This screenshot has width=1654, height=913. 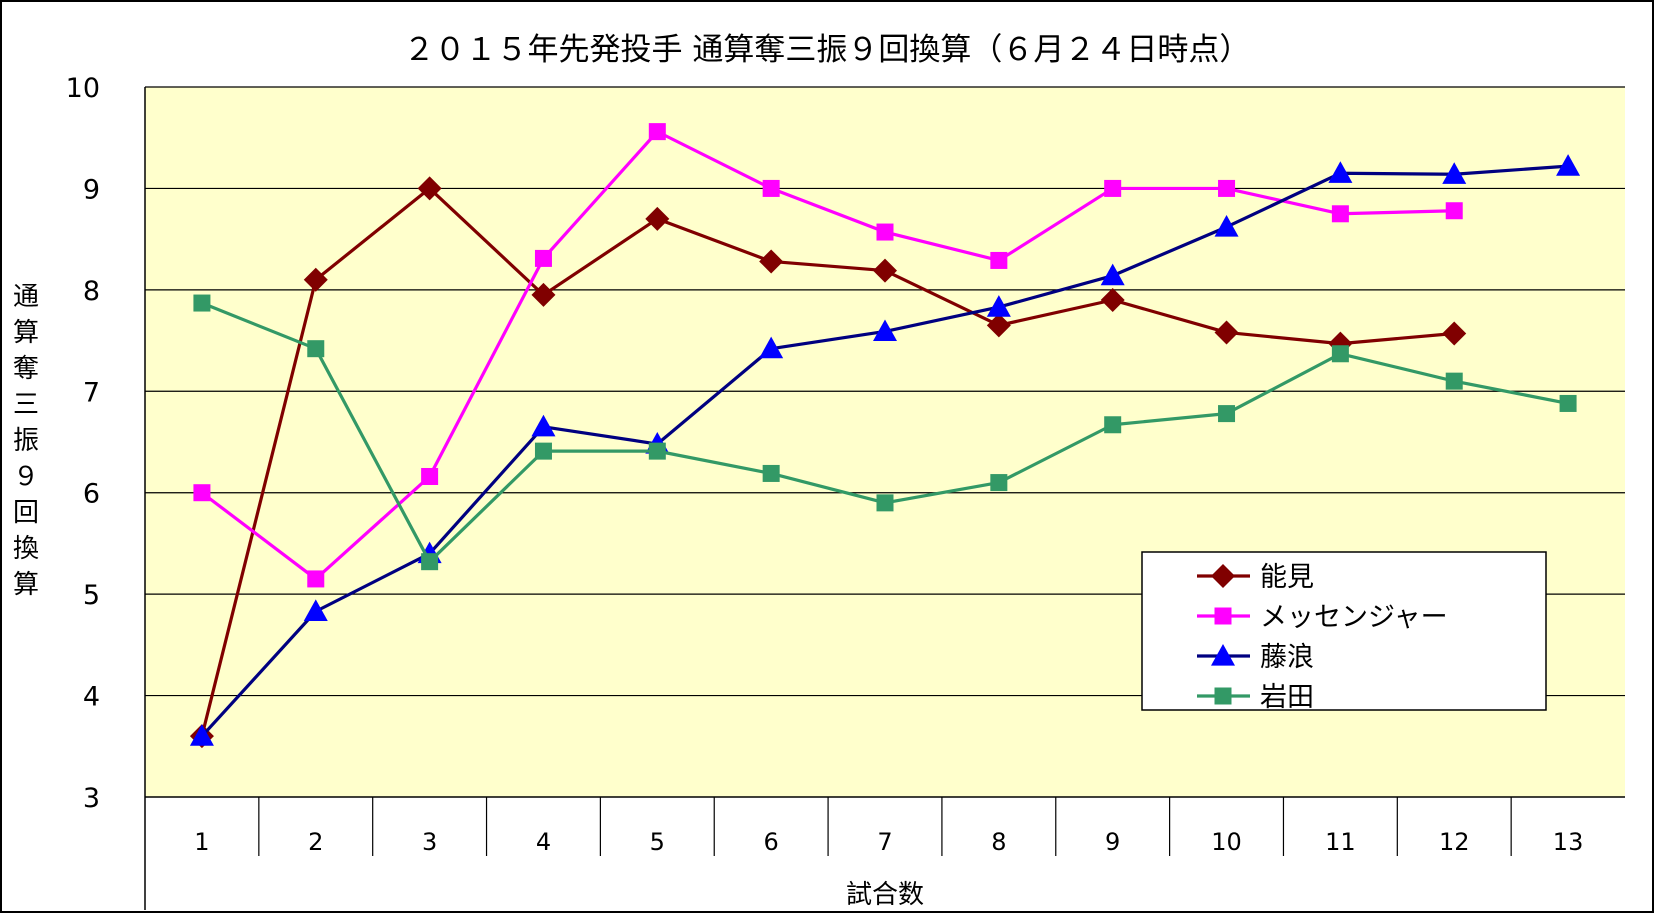 I want to click on y-tick-label: 8, so click(x=91, y=291).